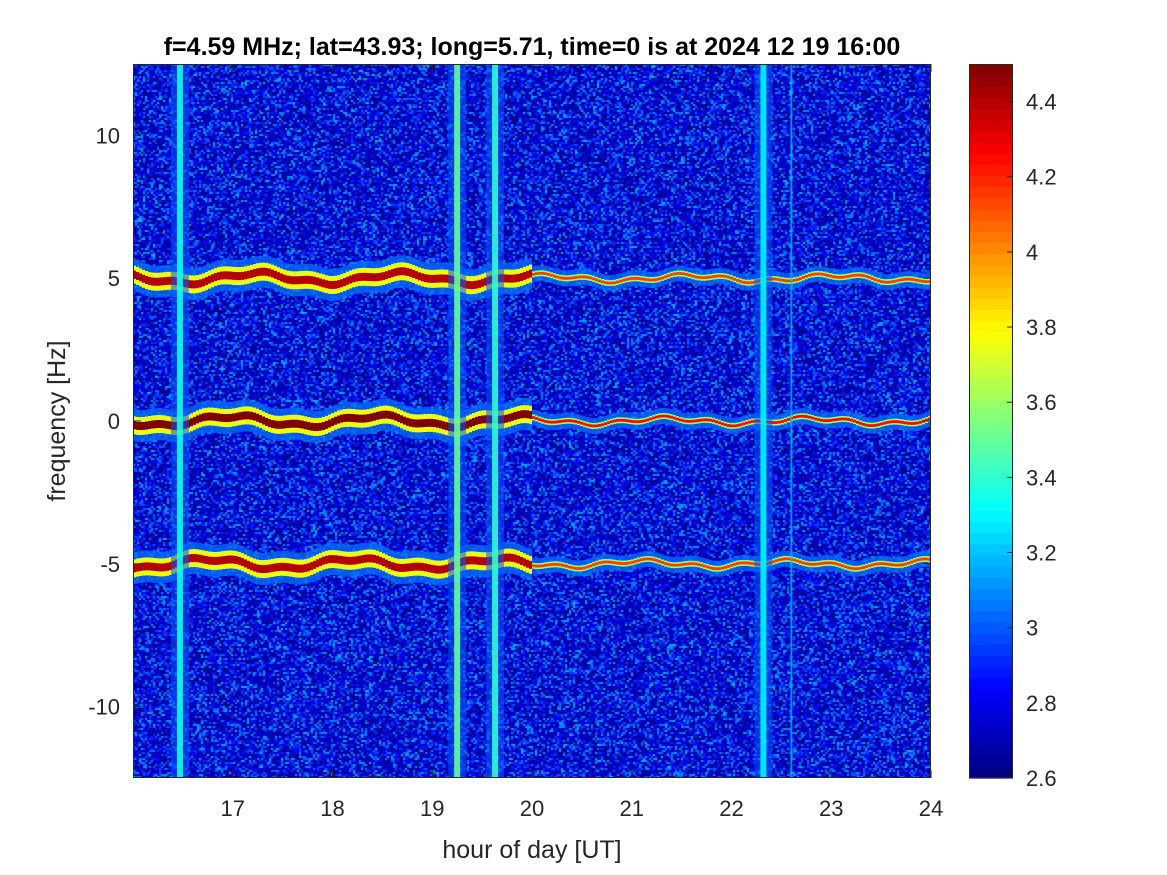 Image resolution: width=1167 pixels, height=875 pixels. Describe the element at coordinates (1032, 440) in the screenshot. I see `colorbar-ticks: 2.6 2.8 3 3.2 3.4 3.6 3.8 4 4.2 4.4` at that location.